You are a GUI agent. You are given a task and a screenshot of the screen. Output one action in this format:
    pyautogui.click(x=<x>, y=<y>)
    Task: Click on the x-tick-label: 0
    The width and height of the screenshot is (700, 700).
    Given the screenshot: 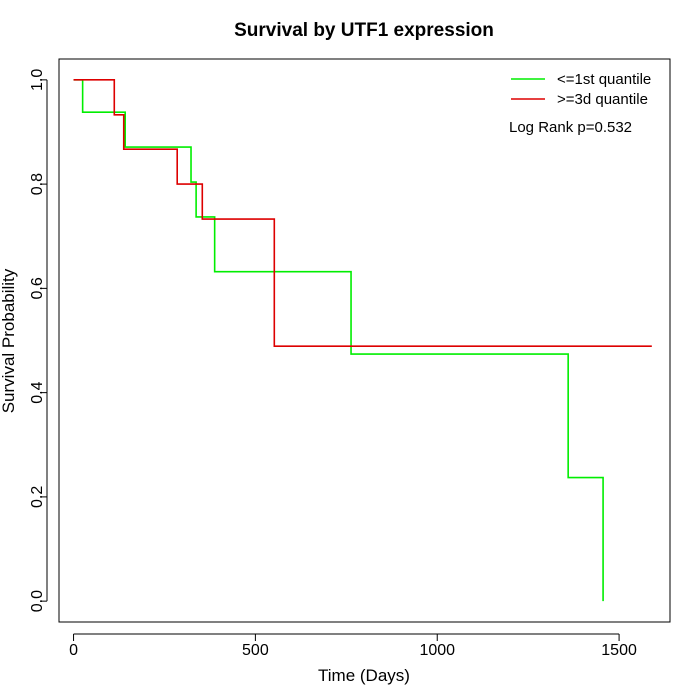 What is the action you would take?
    pyautogui.click(x=73, y=650)
    